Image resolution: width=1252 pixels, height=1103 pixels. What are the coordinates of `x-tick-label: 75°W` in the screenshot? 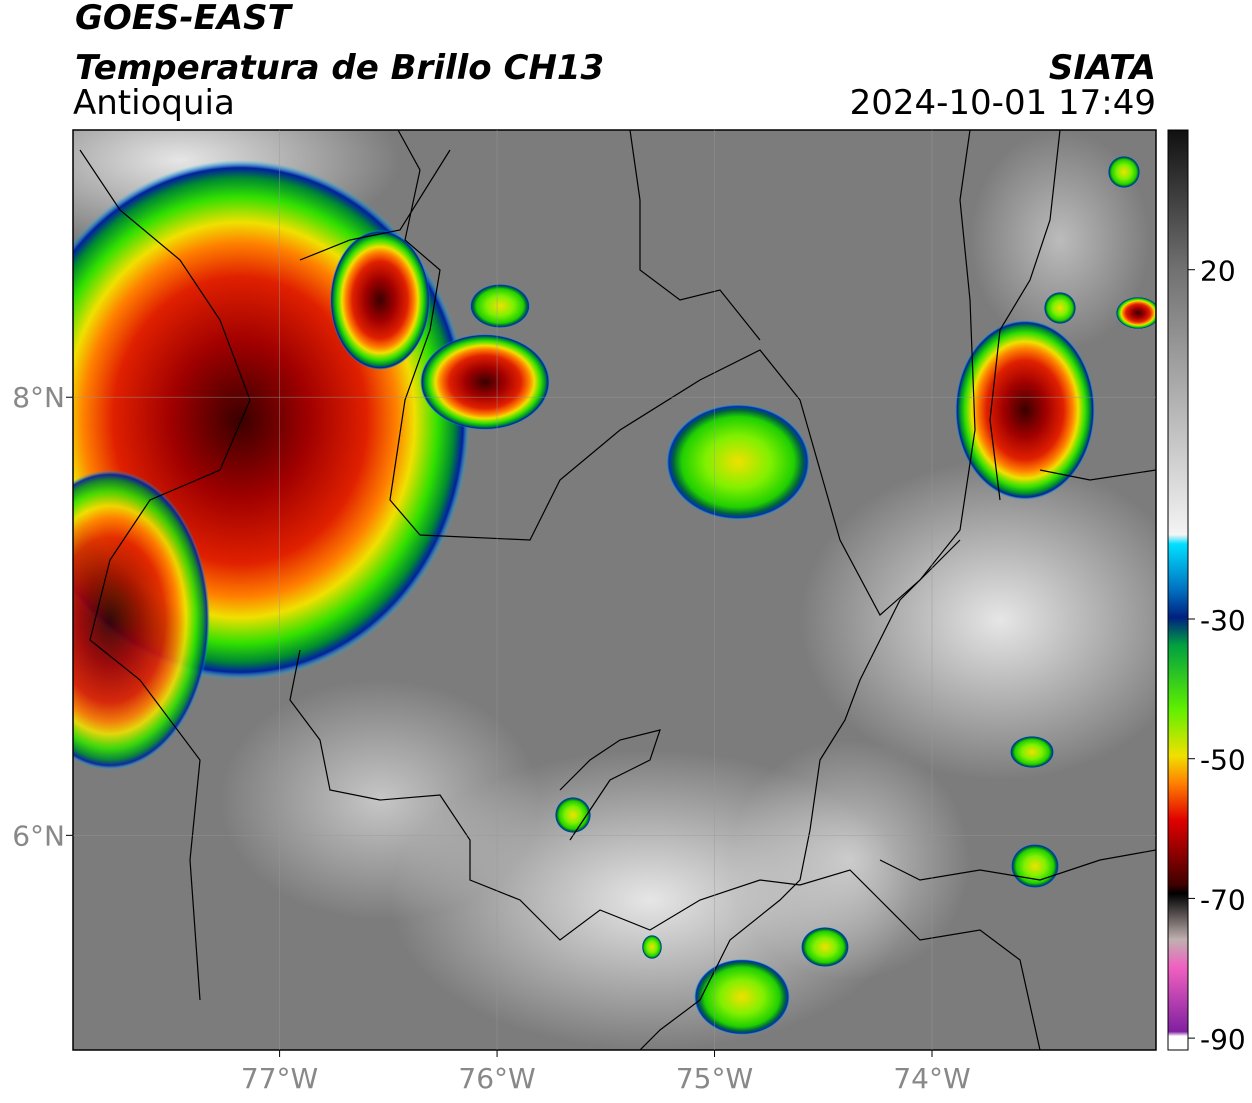 It's located at (714, 1078).